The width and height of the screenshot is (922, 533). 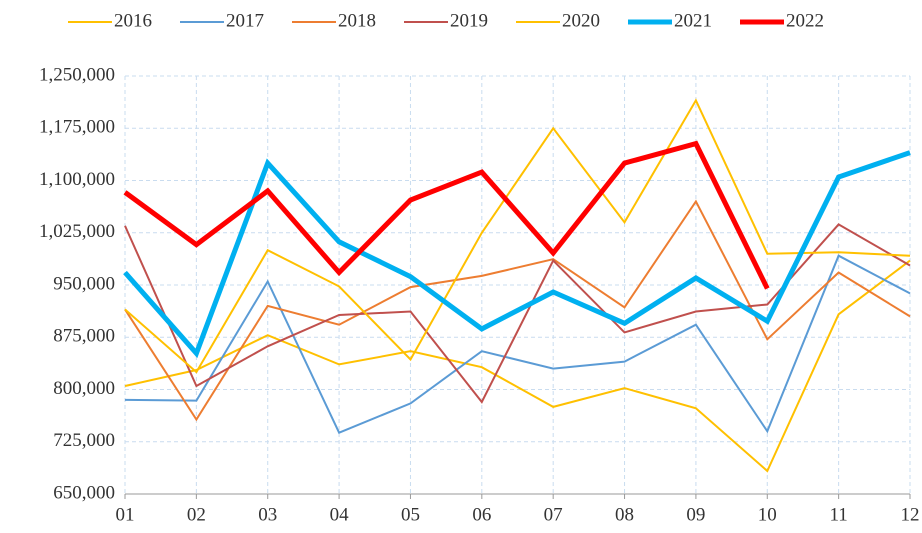 What do you see at coordinates (624, 514) in the screenshot?
I see `x-tick-label: 08` at bounding box center [624, 514].